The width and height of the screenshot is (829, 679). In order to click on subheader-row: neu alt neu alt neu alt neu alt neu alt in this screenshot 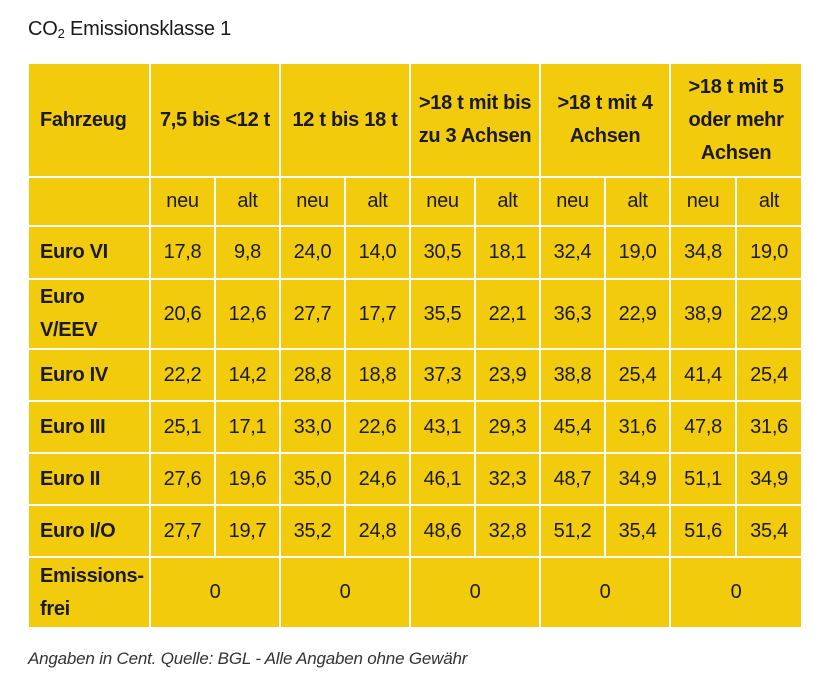, I will do `click(415, 201)`.